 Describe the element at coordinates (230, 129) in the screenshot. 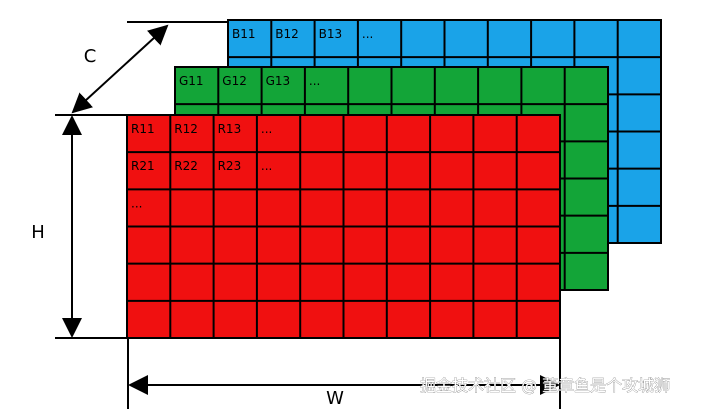

I see `cell-label: R13` at that location.